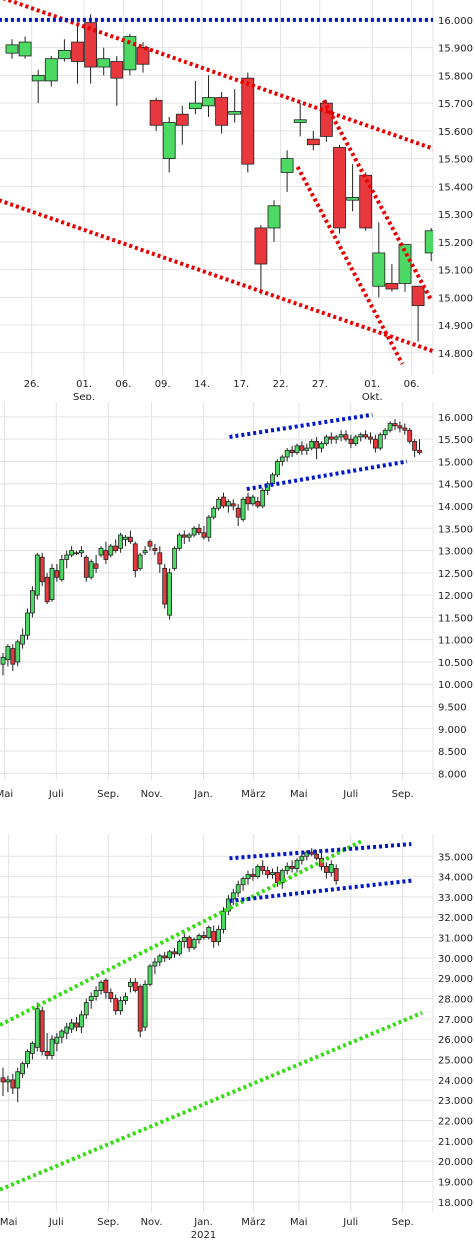 The height and width of the screenshot is (1250, 475). Describe the element at coordinates (452, 707) in the screenshot. I see `y-tick-label: 9.500` at that location.